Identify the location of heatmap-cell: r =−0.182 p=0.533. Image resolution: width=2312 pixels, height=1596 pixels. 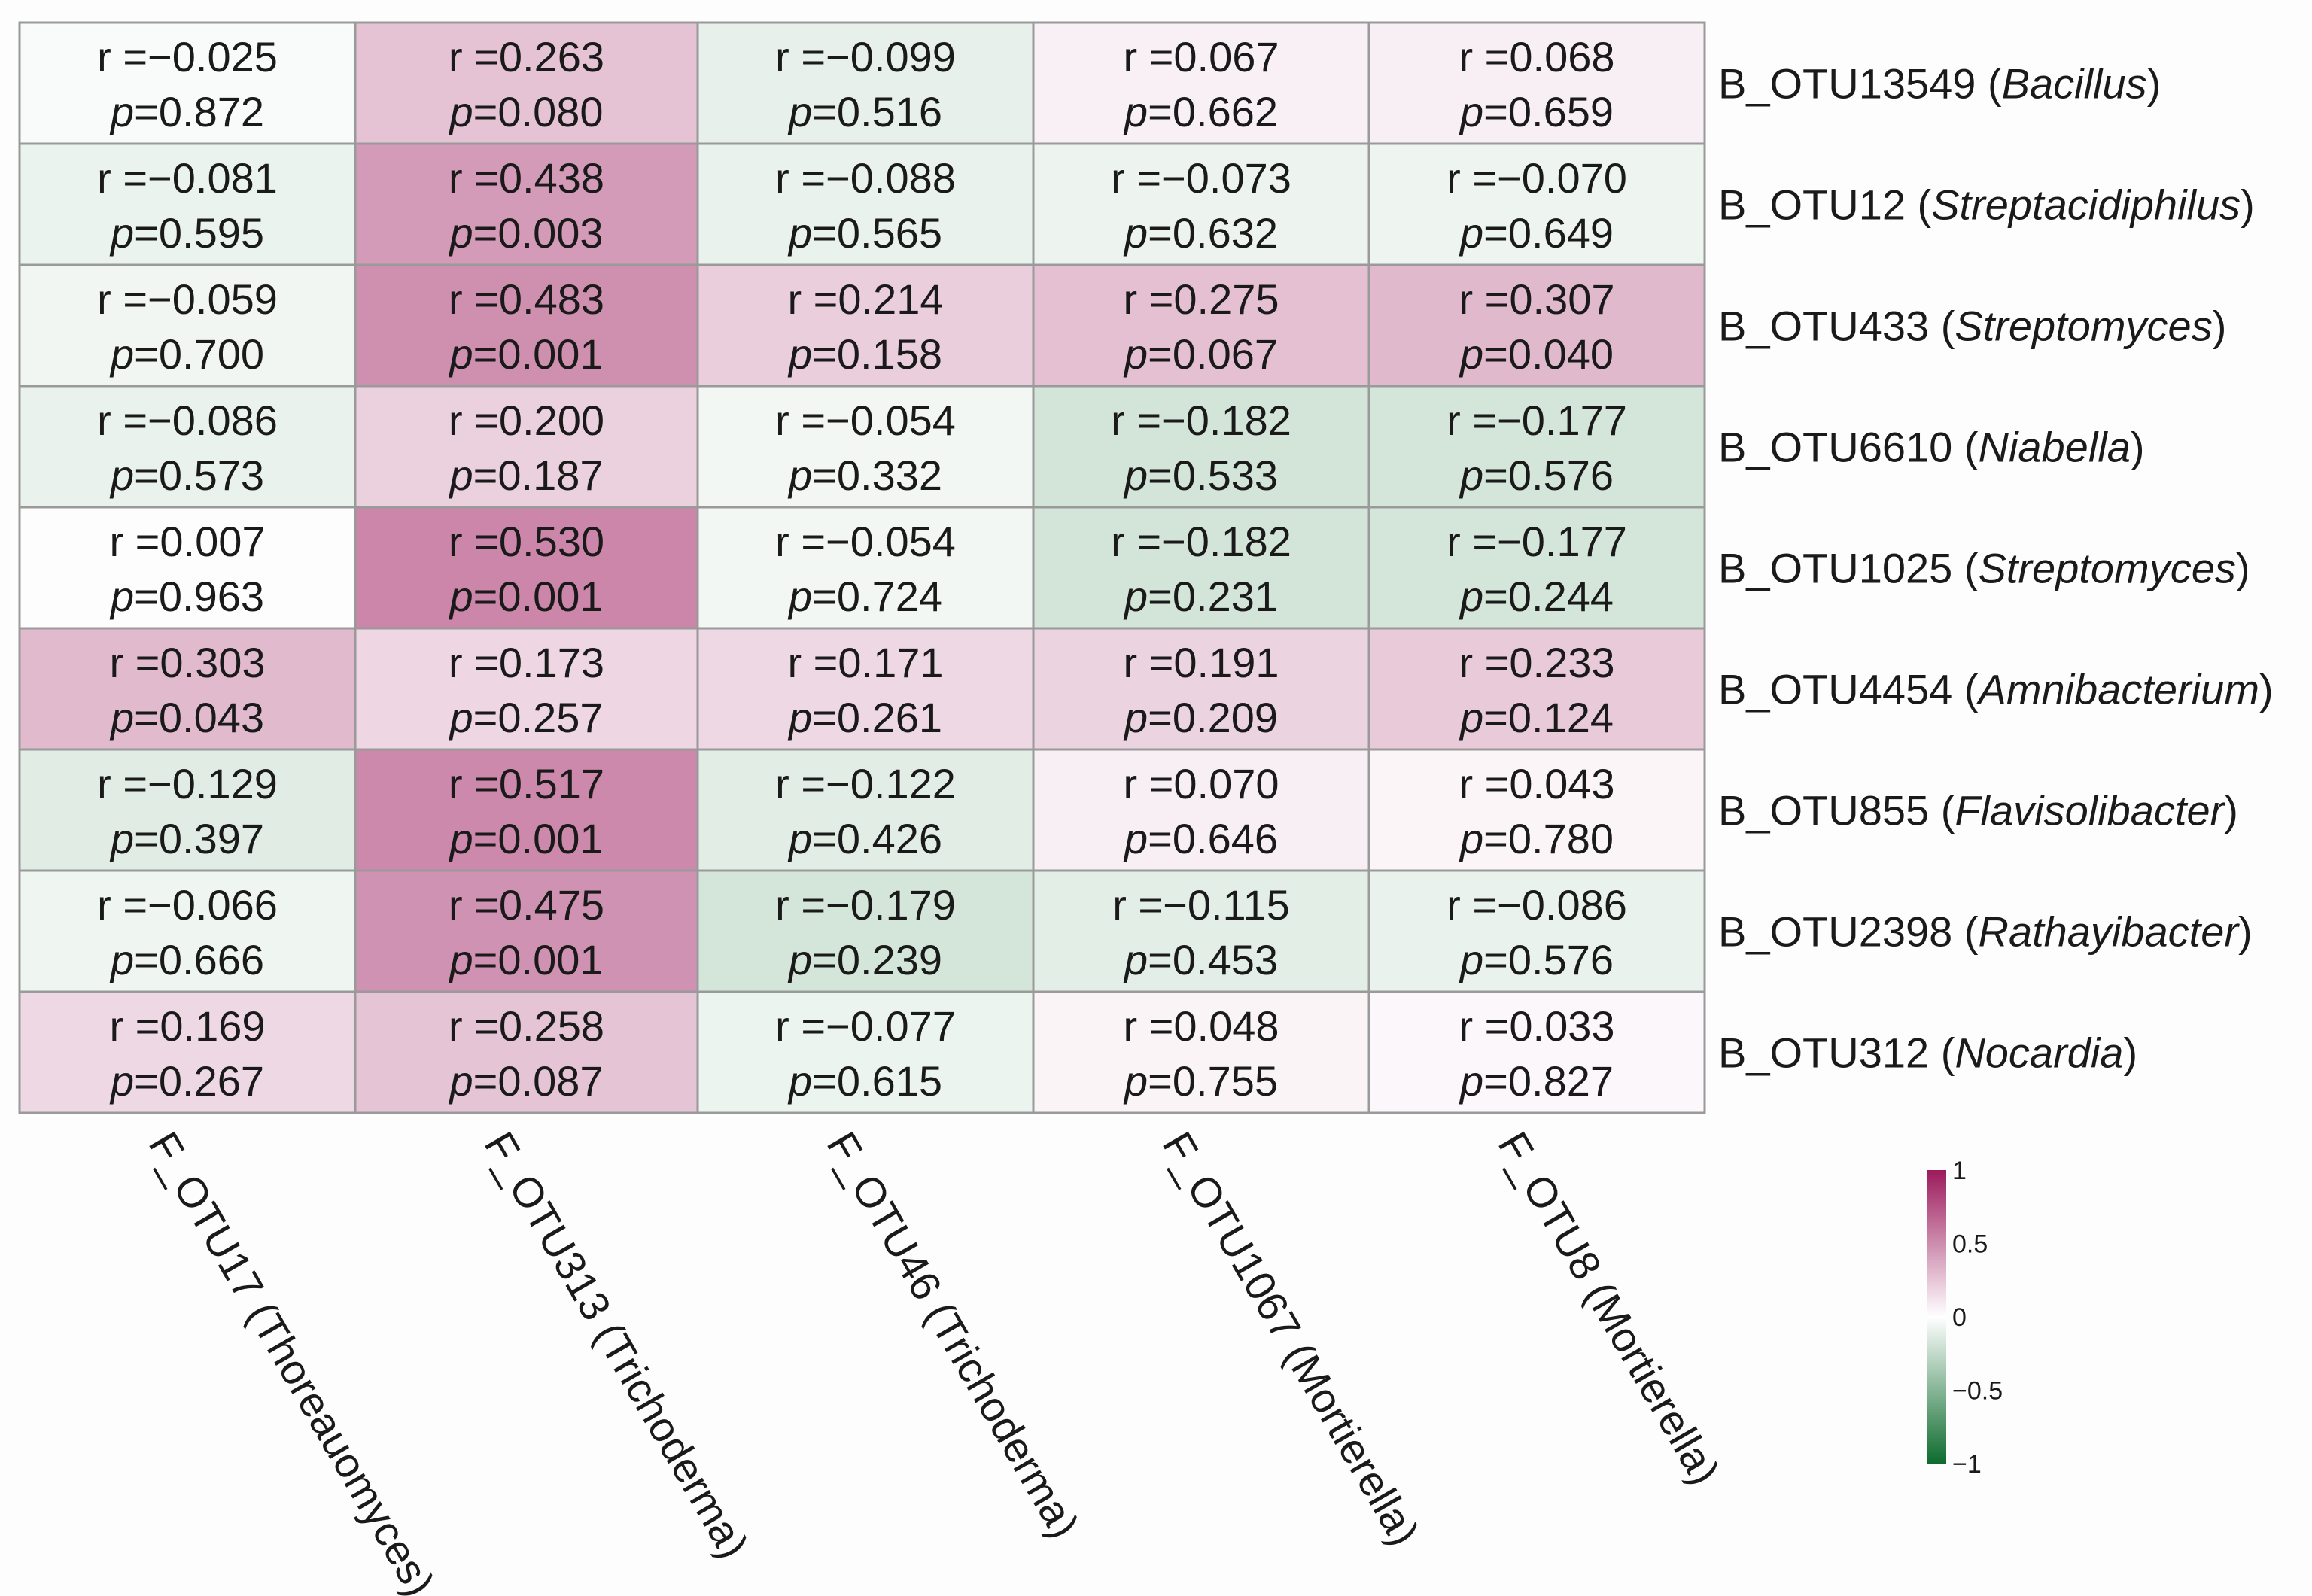
(1201, 447).